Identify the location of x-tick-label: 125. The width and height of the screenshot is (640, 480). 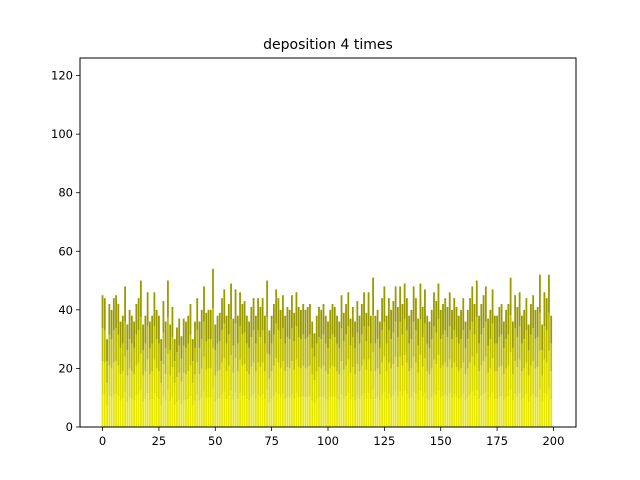
(384, 441).